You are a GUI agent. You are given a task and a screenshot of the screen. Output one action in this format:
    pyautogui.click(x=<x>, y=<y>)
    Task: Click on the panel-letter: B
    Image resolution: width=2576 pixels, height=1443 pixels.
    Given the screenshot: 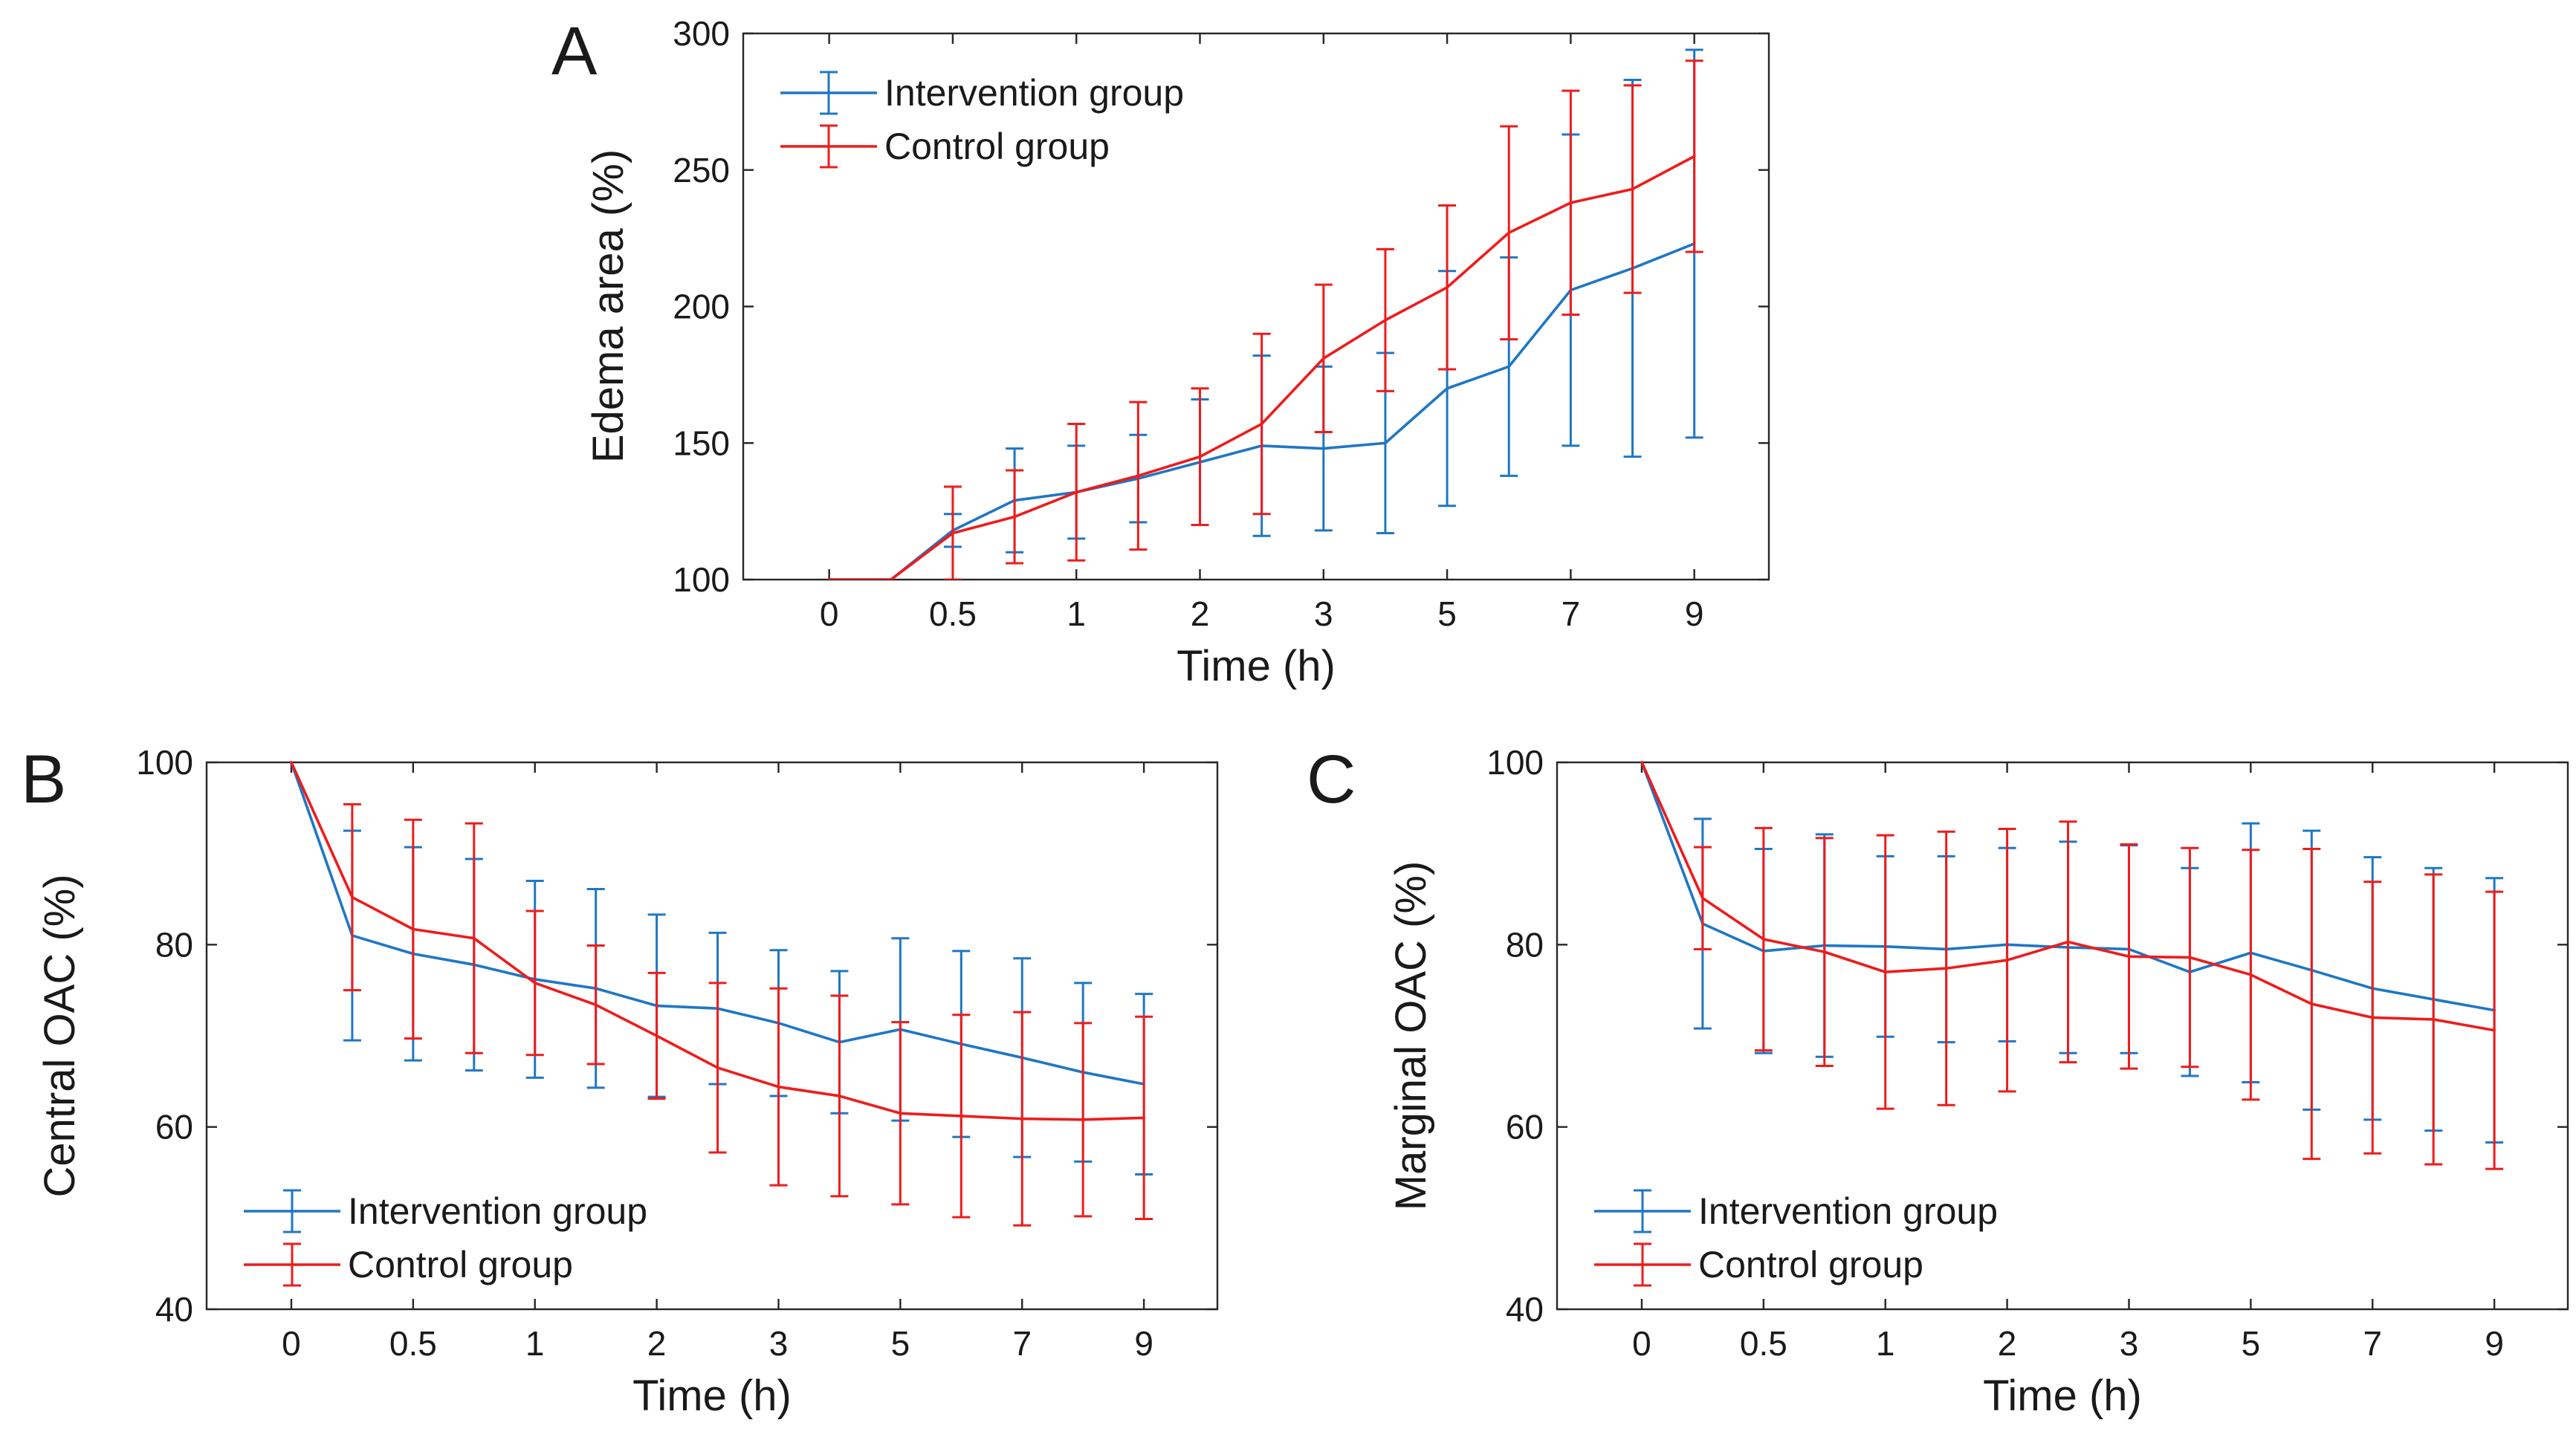 What is the action you would take?
    pyautogui.click(x=43, y=779)
    